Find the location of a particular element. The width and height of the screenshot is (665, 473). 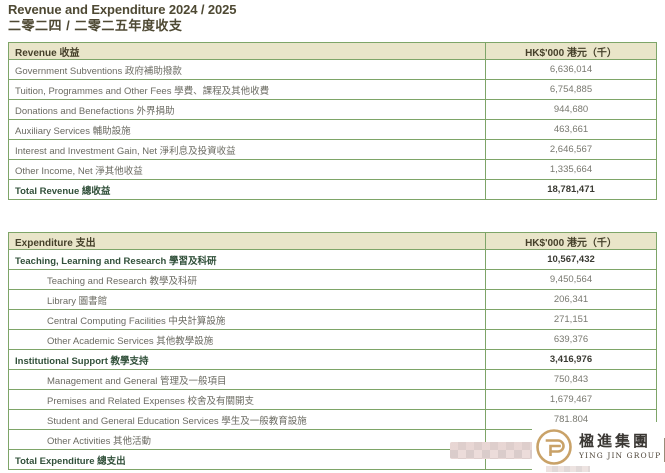

table-row: Other Academic Services 其他教學設施 639,376 is located at coordinates (332, 339).